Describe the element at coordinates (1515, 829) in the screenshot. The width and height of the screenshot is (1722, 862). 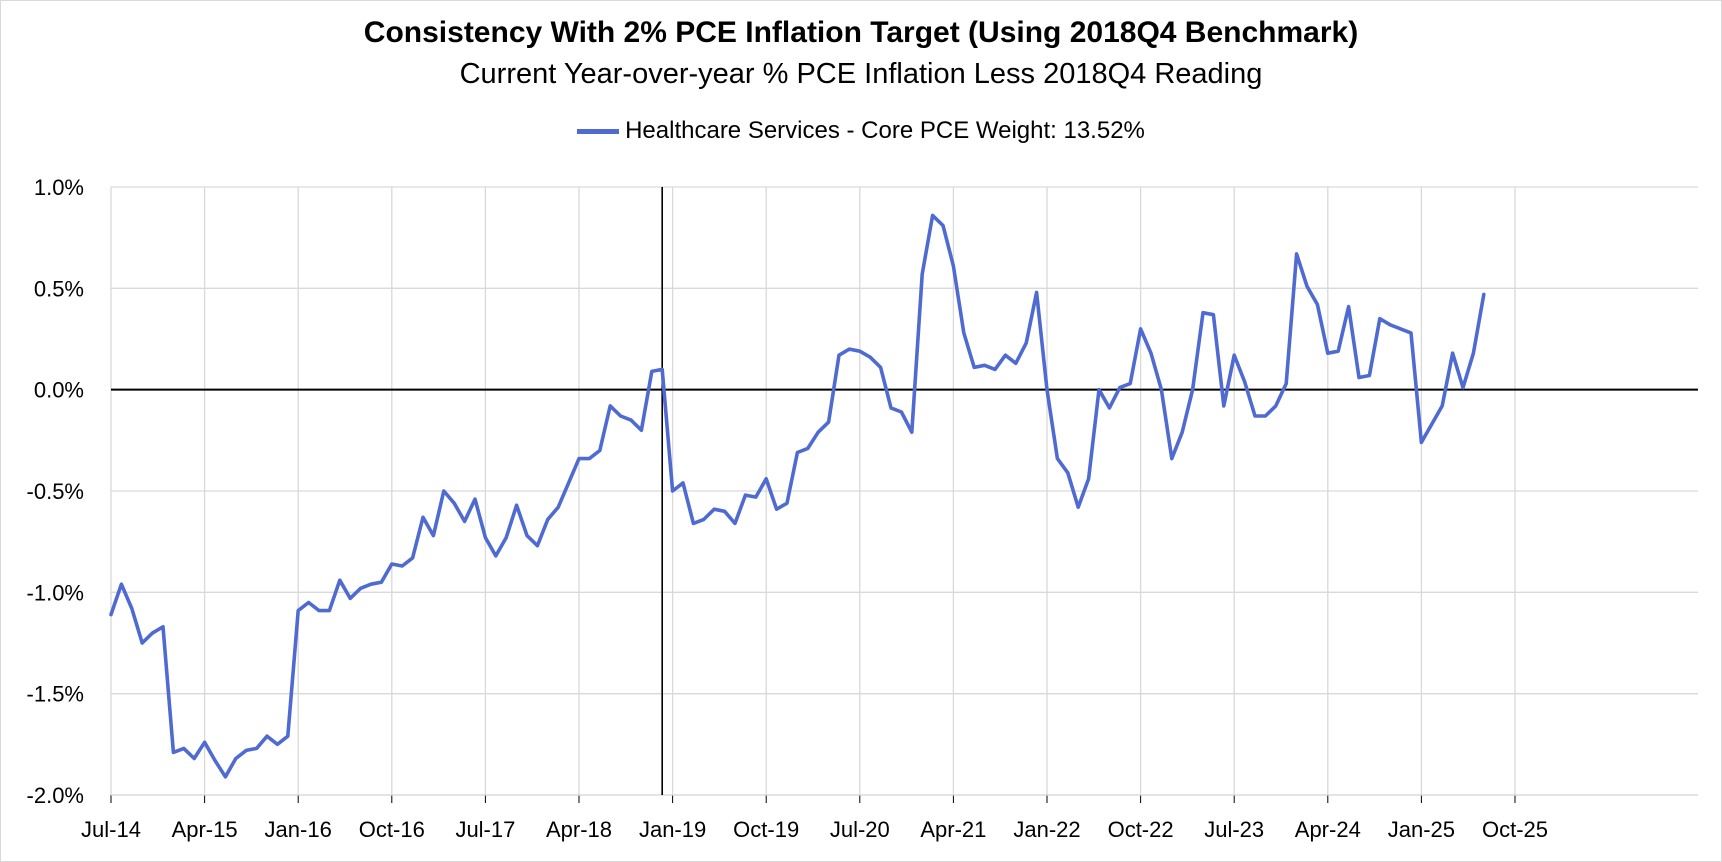
I see `x-tick-label: Oct-25` at that location.